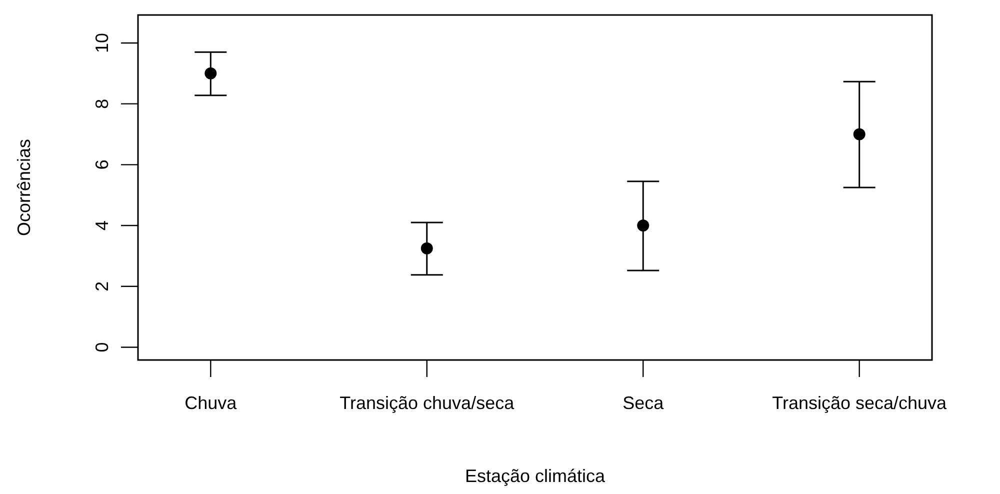 This screenshot has height=494, width=1000. I want to click on y-axis-title: Ocorrências, so click(24, 187).